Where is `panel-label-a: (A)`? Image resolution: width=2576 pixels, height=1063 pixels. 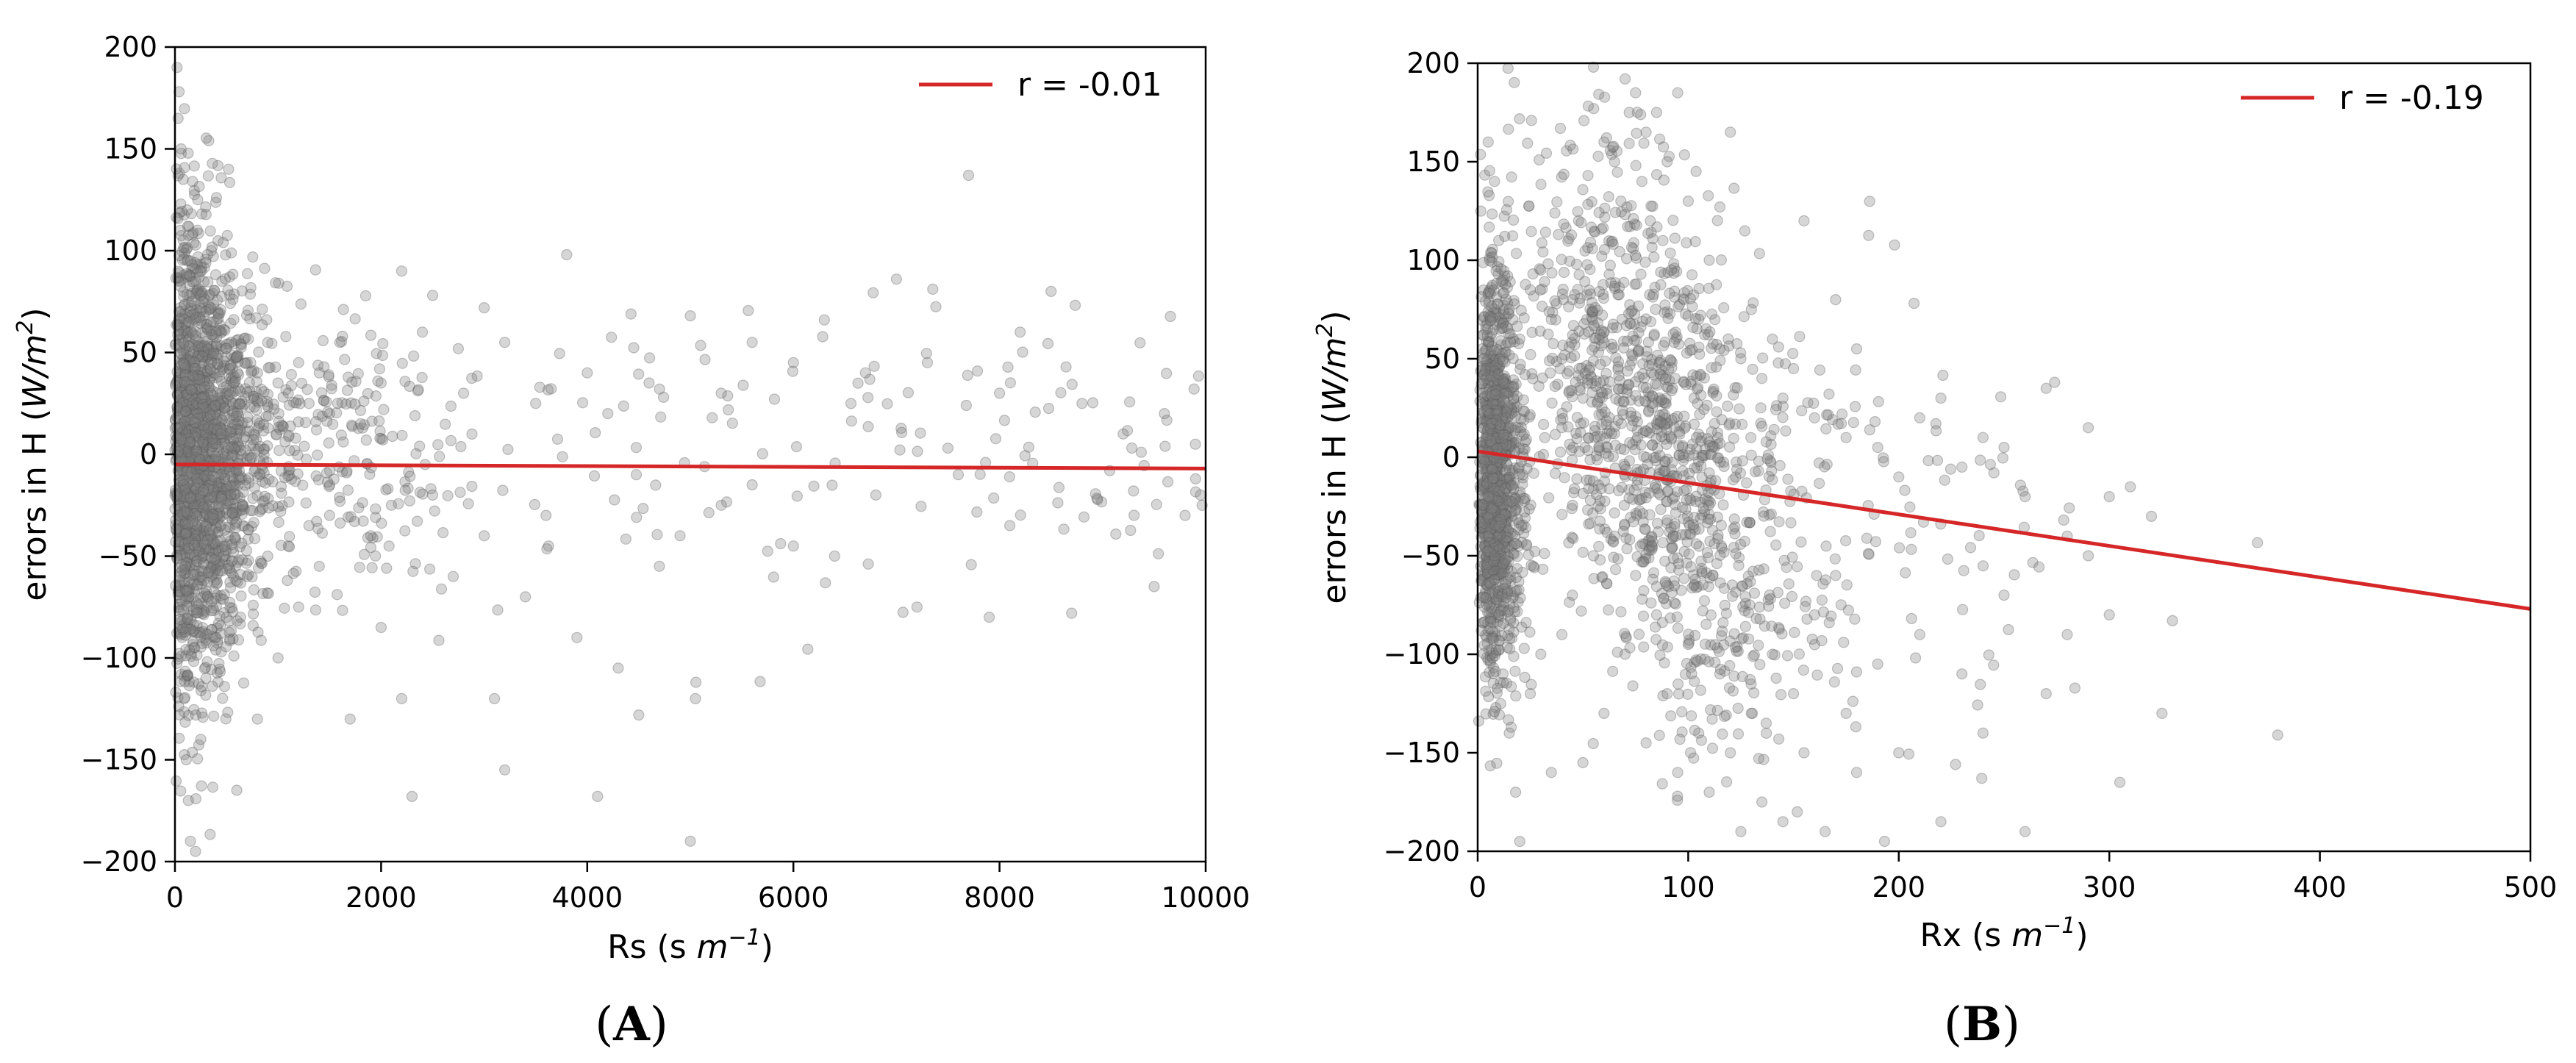
panel-label-a: (A) is located at coordinates (631, 1024).